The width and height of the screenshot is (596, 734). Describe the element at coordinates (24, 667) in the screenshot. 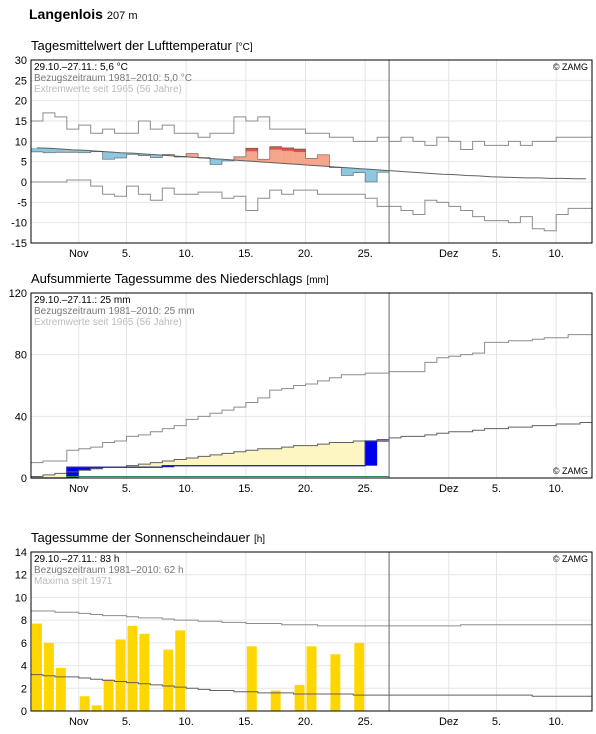

I see `y-tick-label: 4` at that location.